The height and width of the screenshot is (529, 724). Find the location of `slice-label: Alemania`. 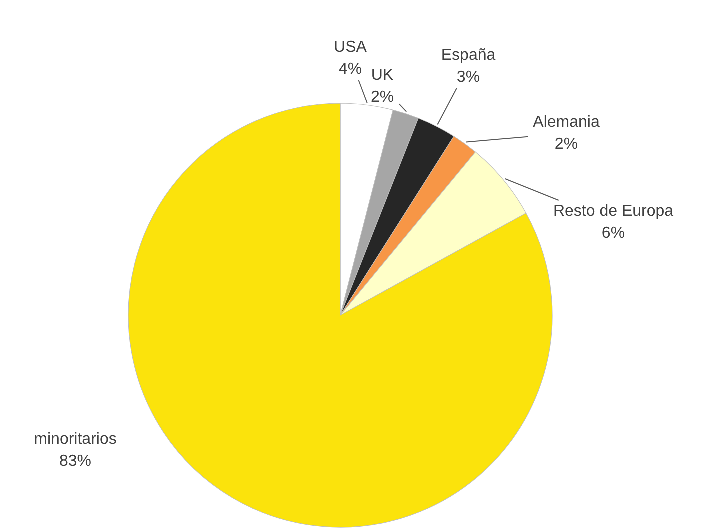

slice-label: Alemania is located at coordinates (566, 122).